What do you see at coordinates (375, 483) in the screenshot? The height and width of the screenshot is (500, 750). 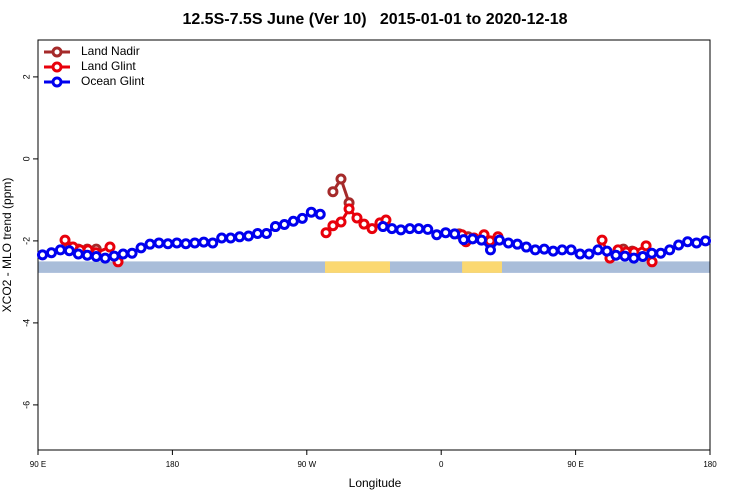 I see `x-axis-label: Longitude` at bounding box center [375, 483].